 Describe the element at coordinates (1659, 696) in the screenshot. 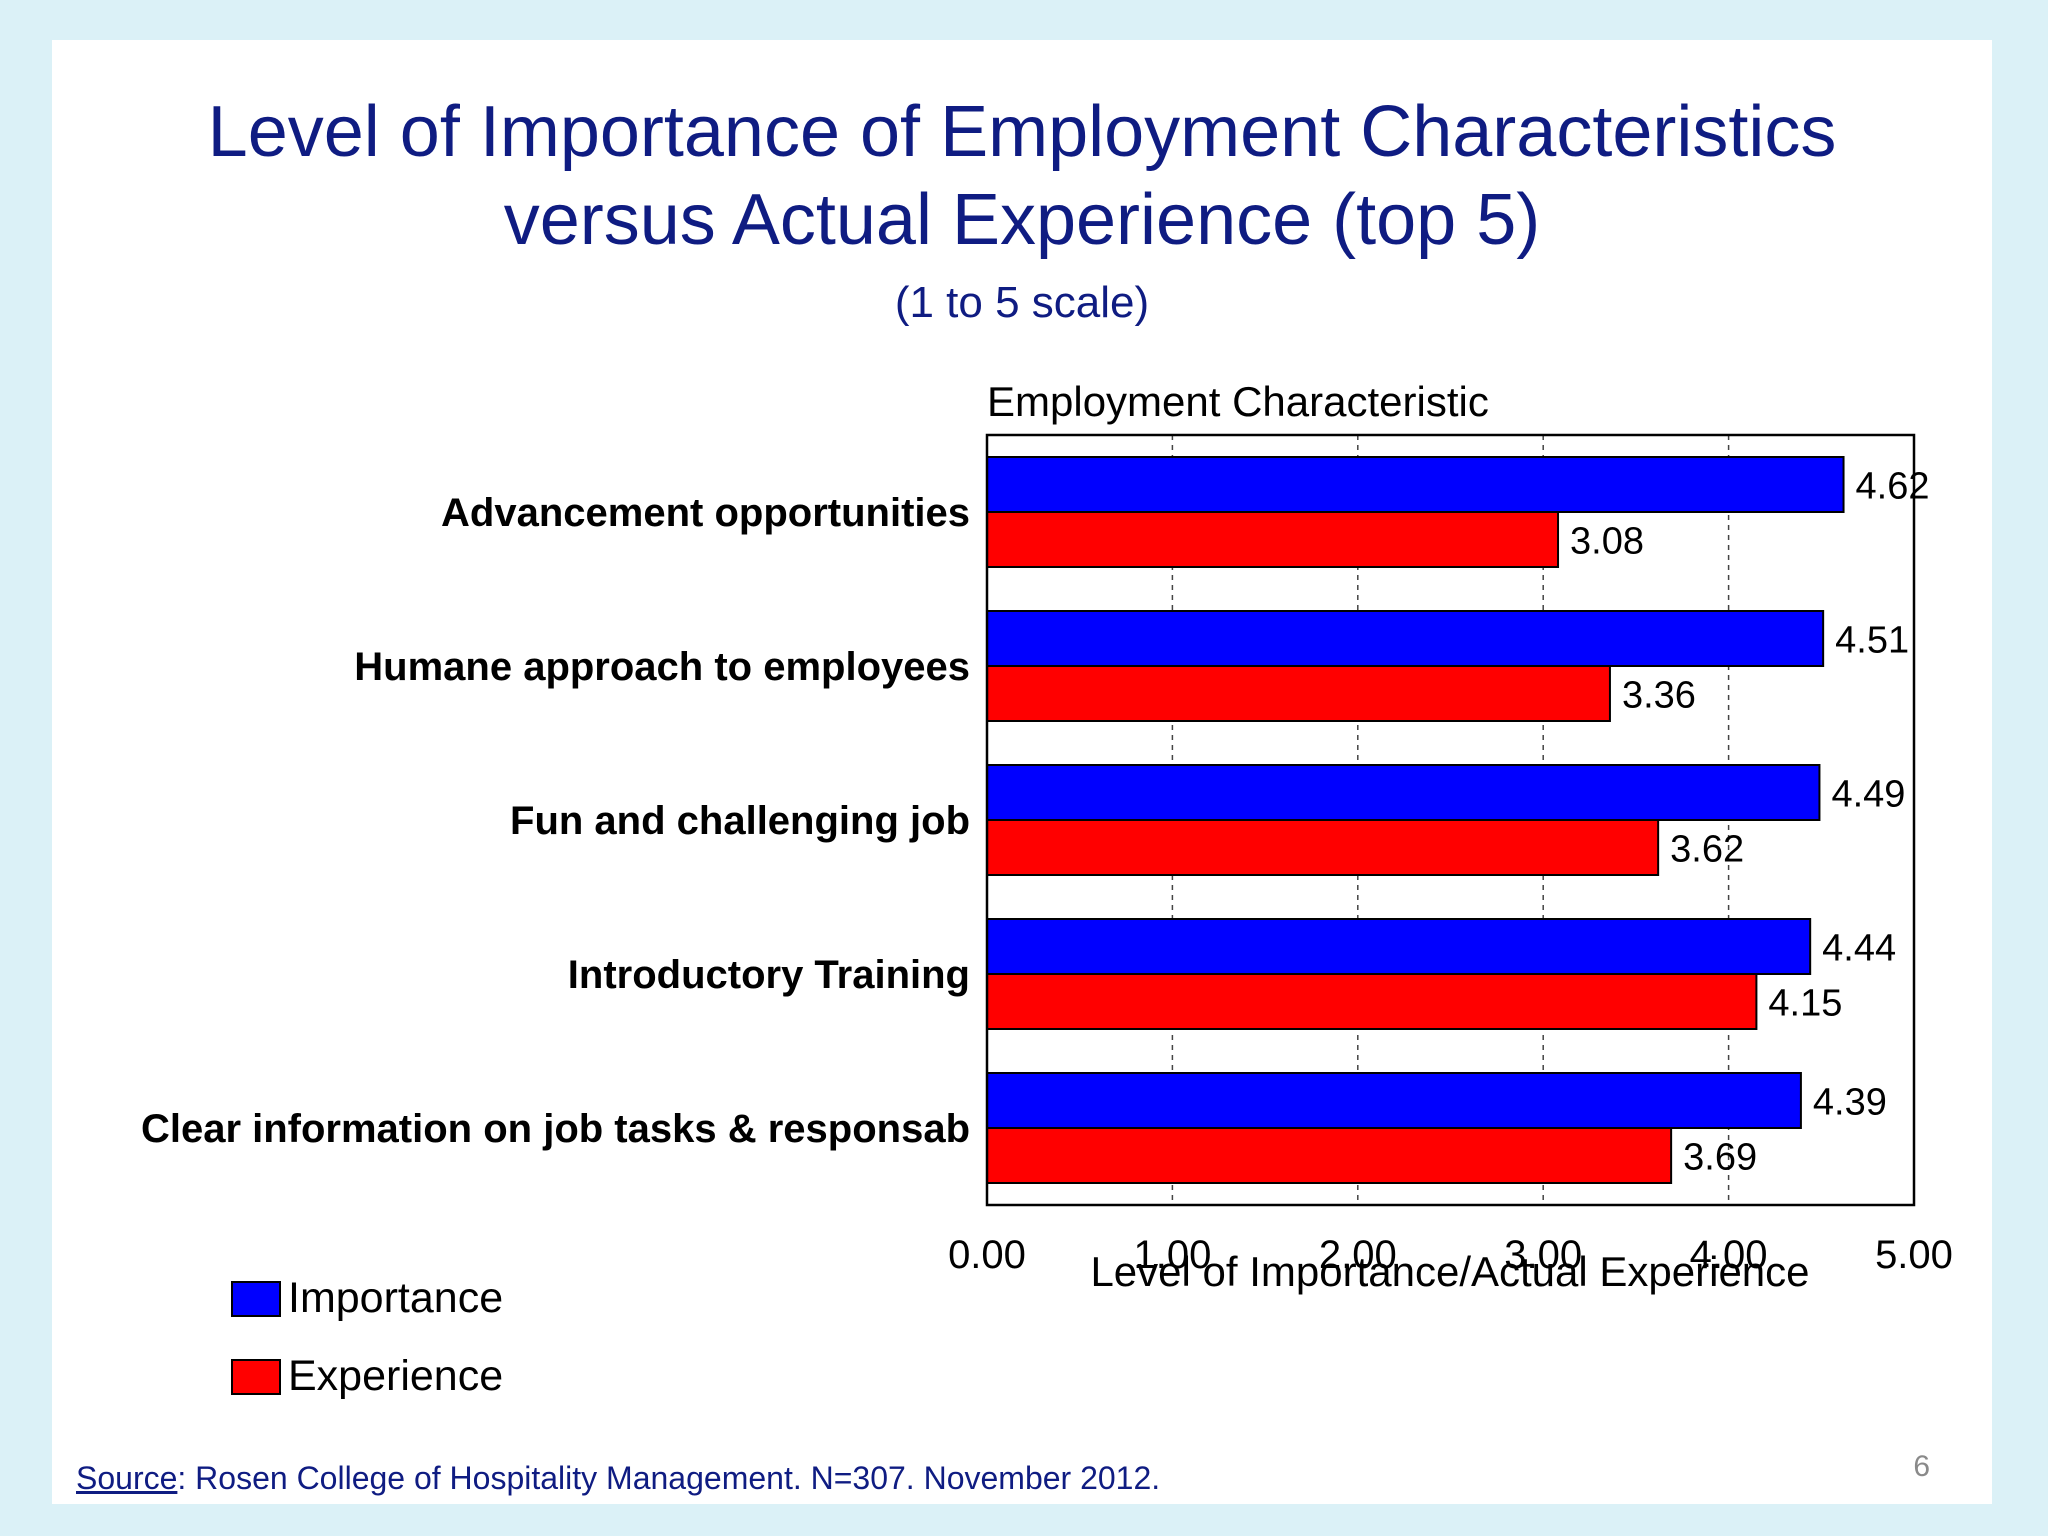

I see `value-label: 3.36` at that location.